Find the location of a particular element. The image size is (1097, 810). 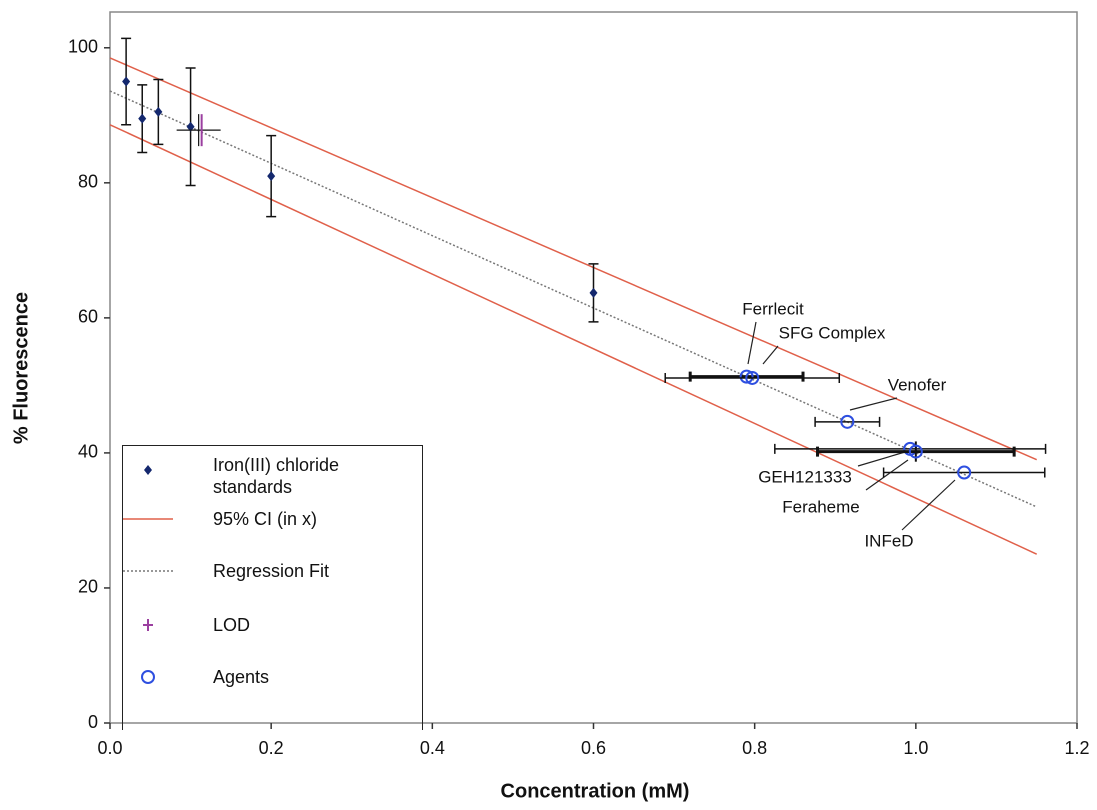

legend-item: Iron(III) chloride standards is located at coordinates (278, 476).